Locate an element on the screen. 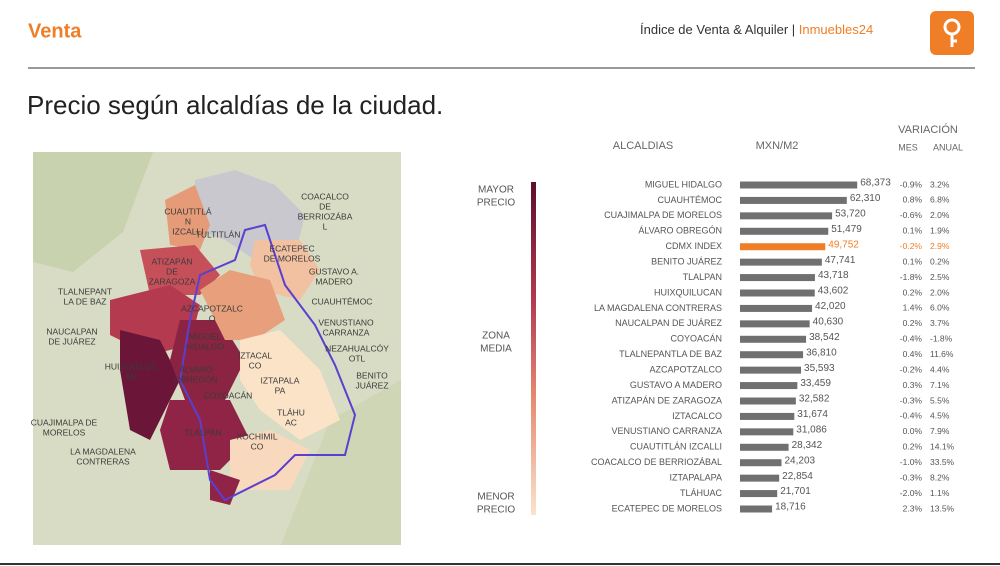  cdmx-outline is located at coordinates (267, 362).